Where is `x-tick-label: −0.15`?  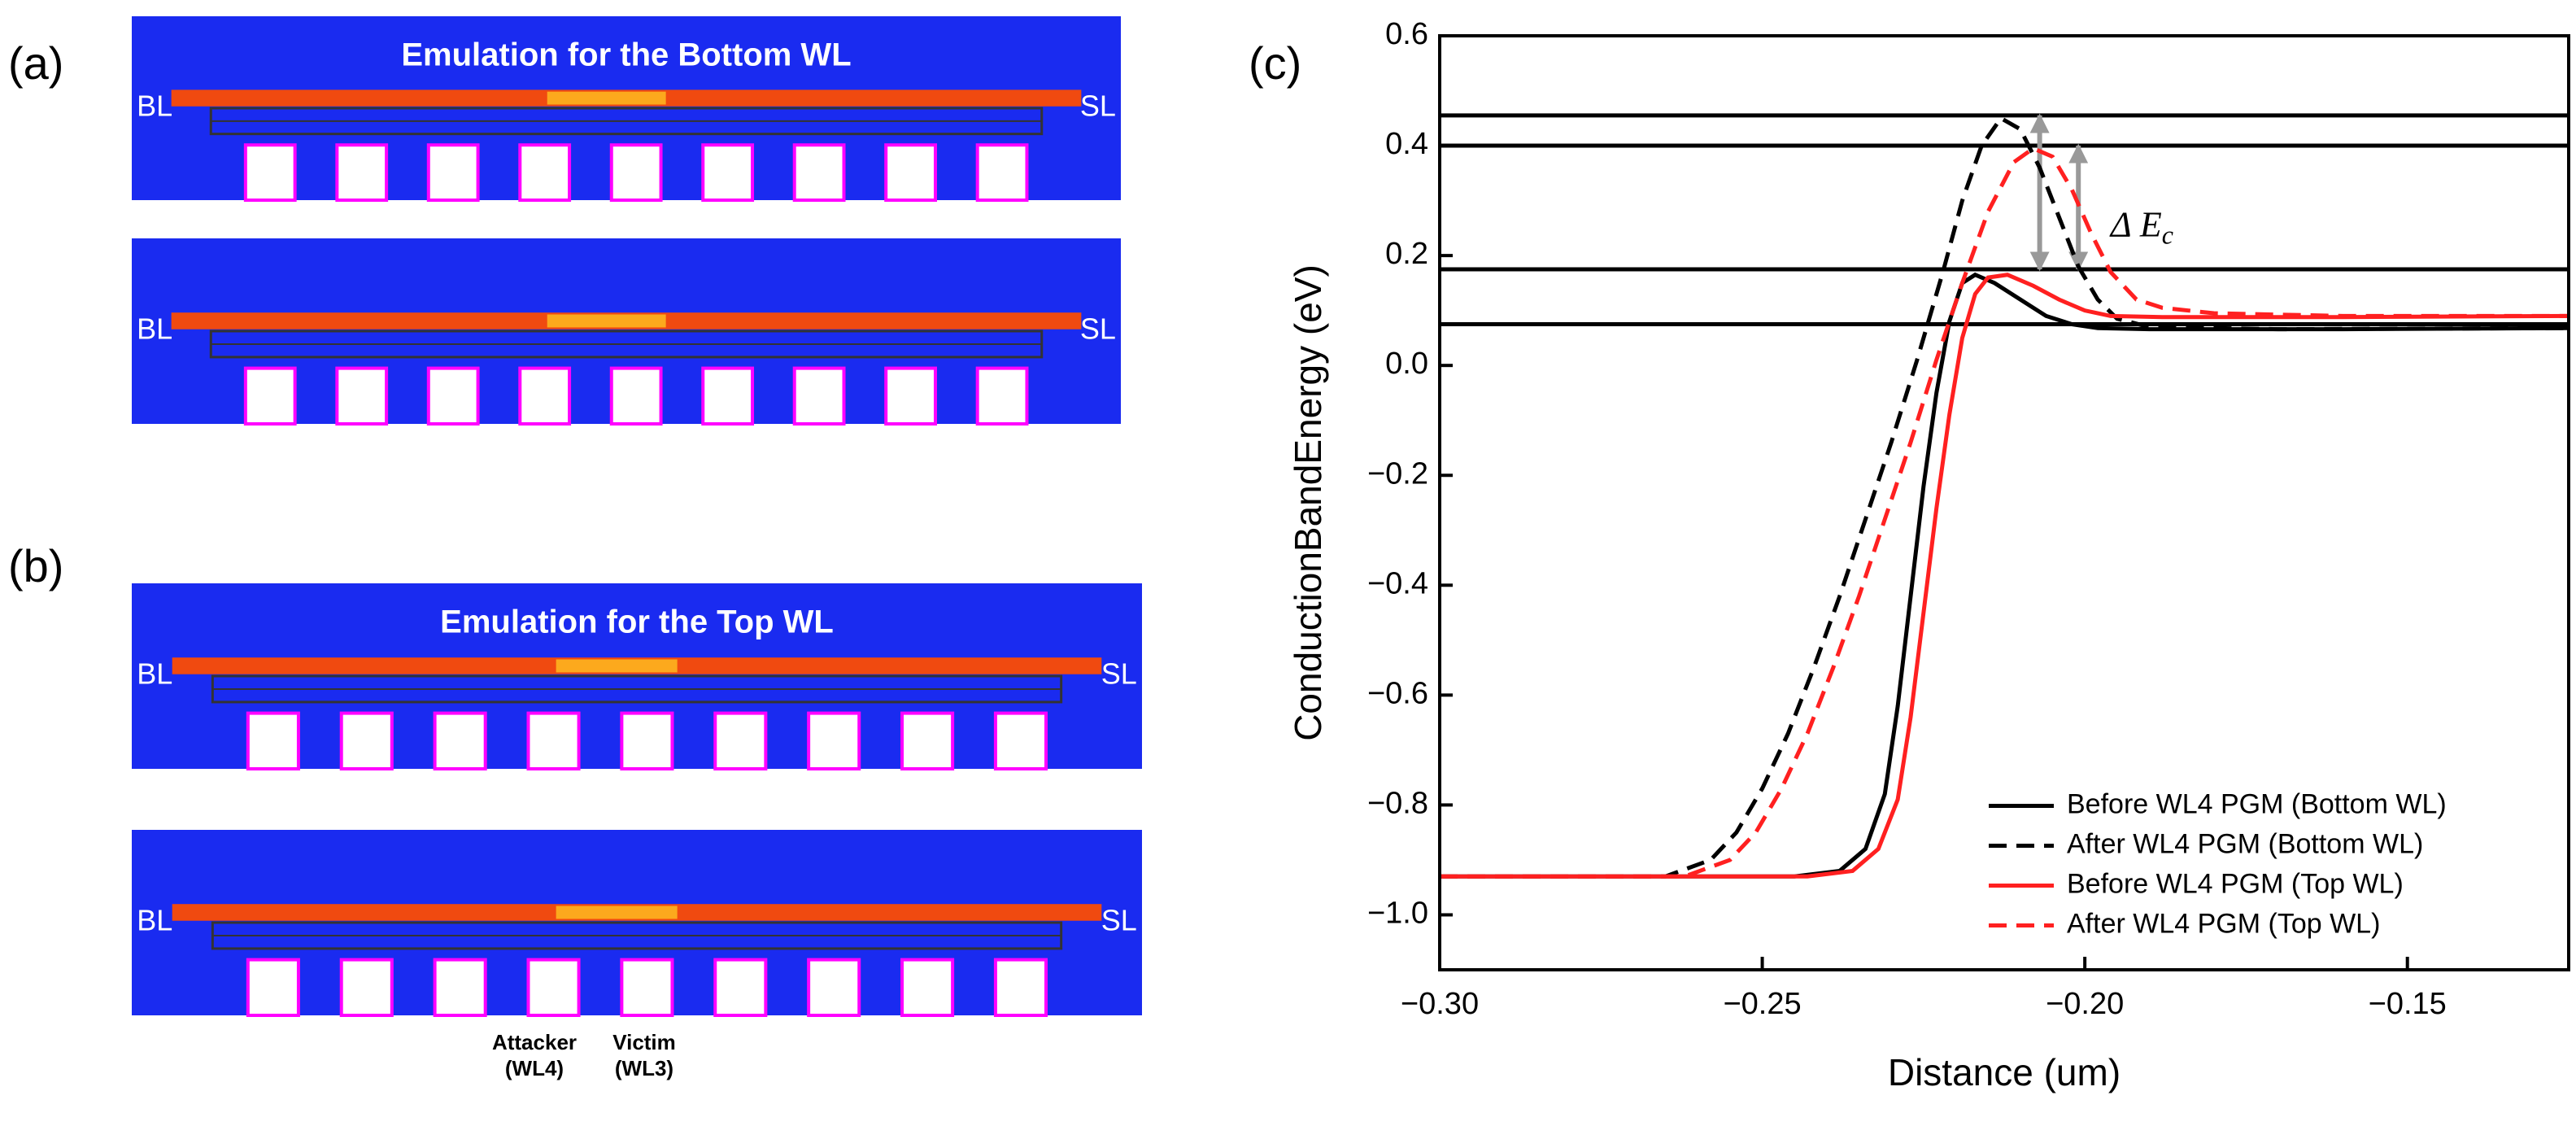 x-tick-label: −0.15 is located at coordinates (2408, 1004).